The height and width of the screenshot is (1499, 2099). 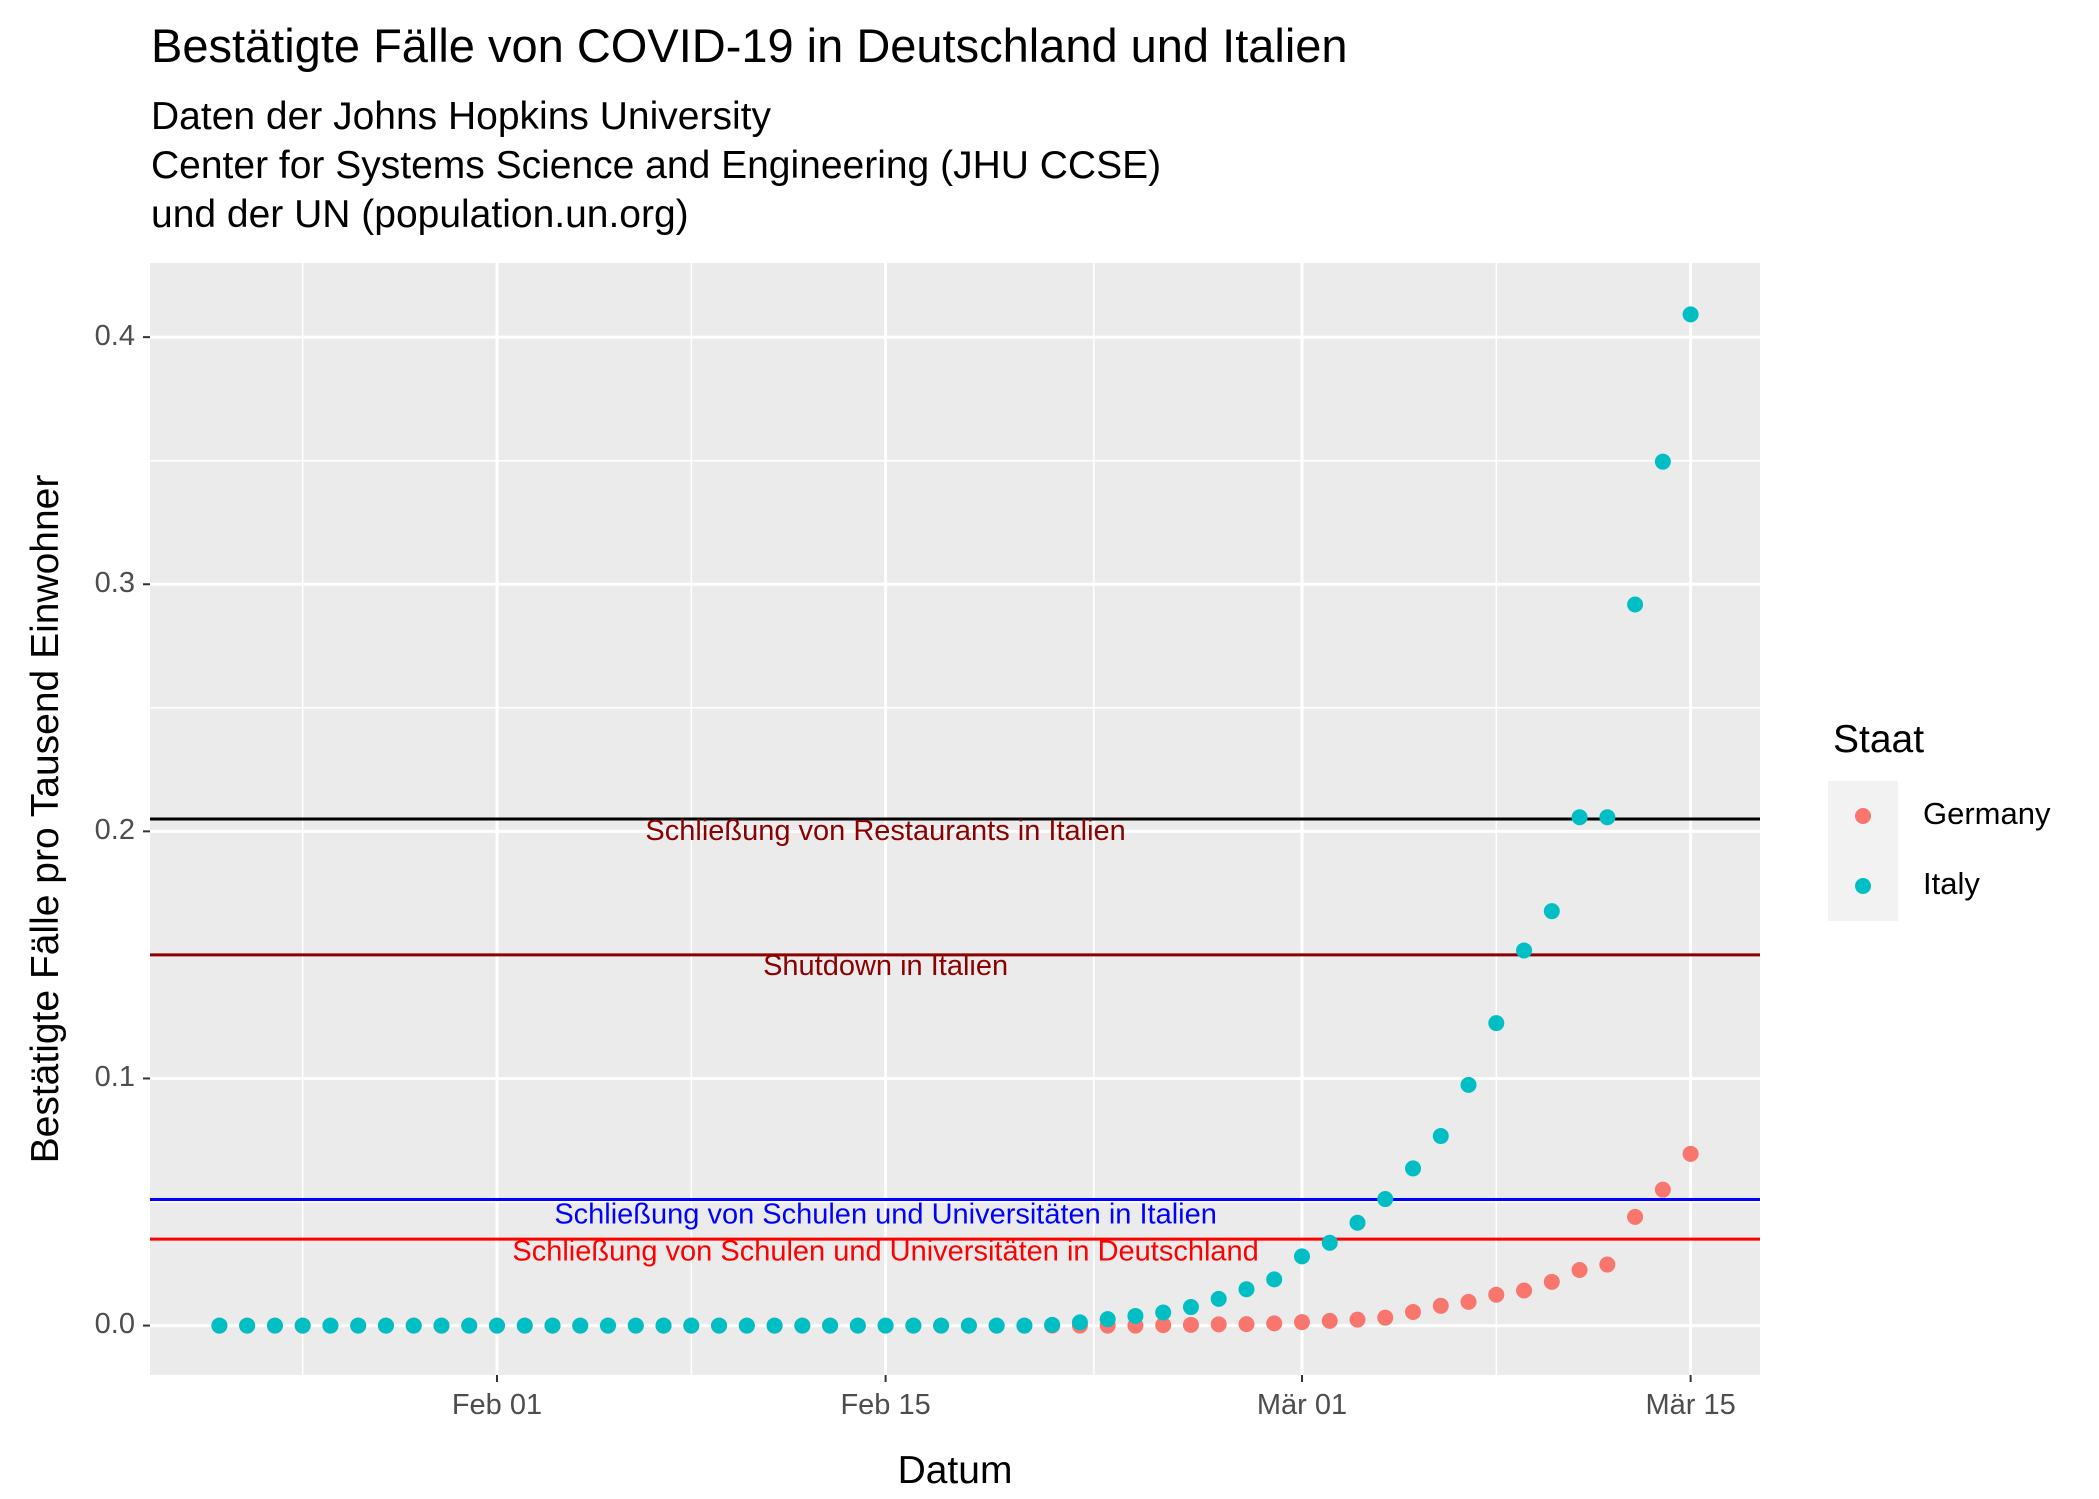 I want to click on legend-label: Italy, so click(x=1951, y=883).